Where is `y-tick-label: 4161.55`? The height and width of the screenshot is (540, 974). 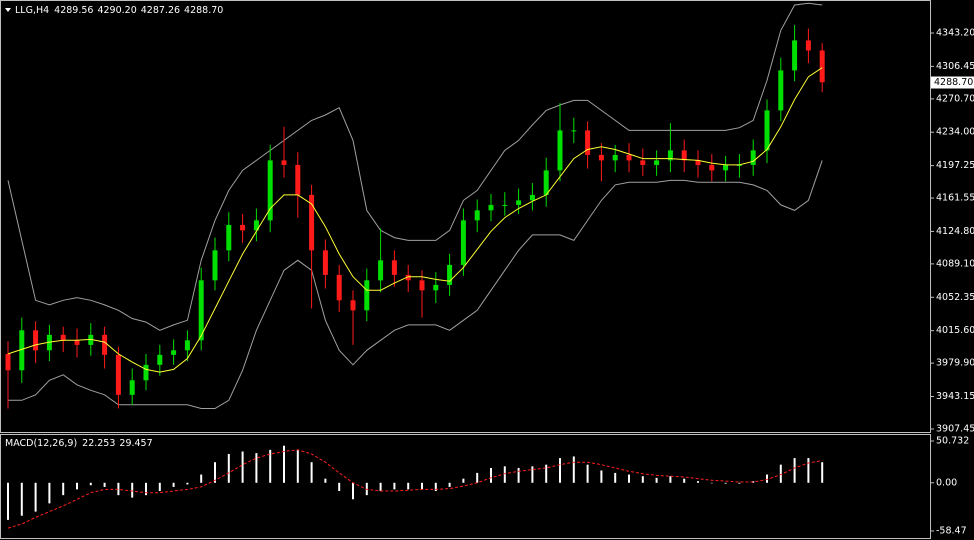 y-tick-label: 4161.55 is located at coordinates (955, 198).